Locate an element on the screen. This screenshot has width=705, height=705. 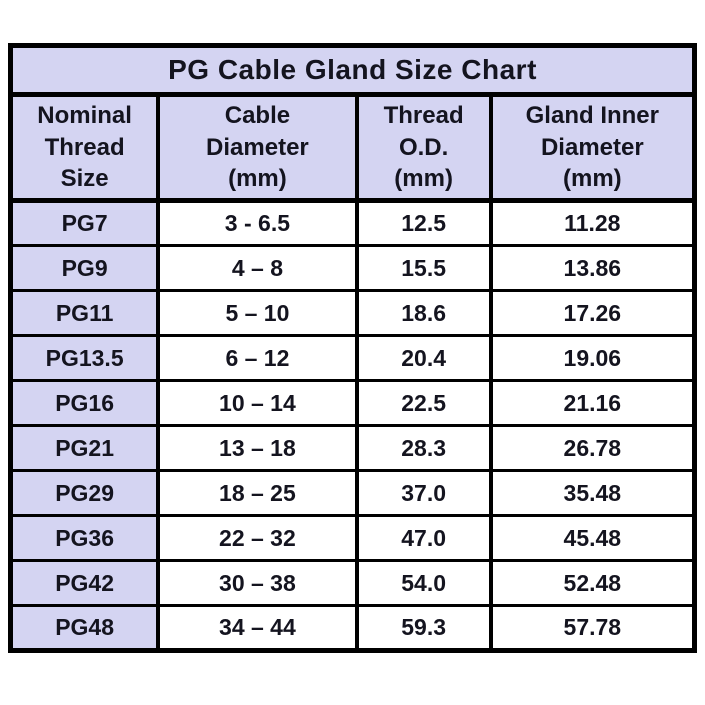
row-label-cell: PG7 is located at coordinates (84, 223).